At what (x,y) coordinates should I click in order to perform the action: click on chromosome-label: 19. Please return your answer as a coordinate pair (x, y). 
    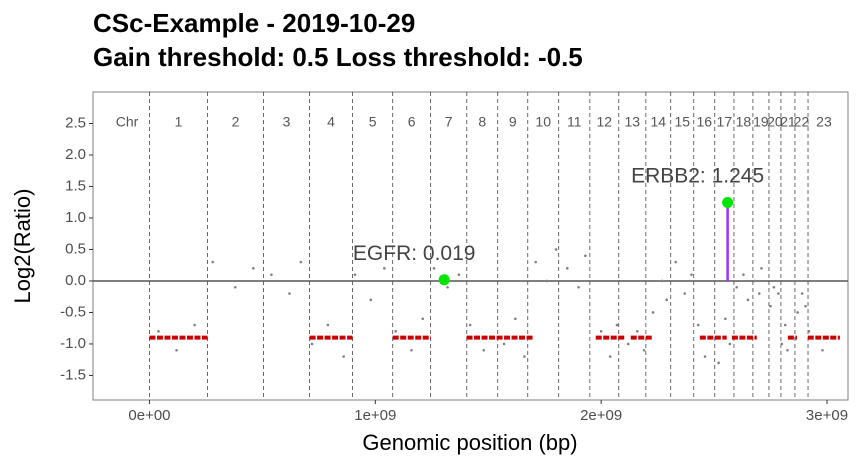
    Looking at the image, I should click on (761, 122).